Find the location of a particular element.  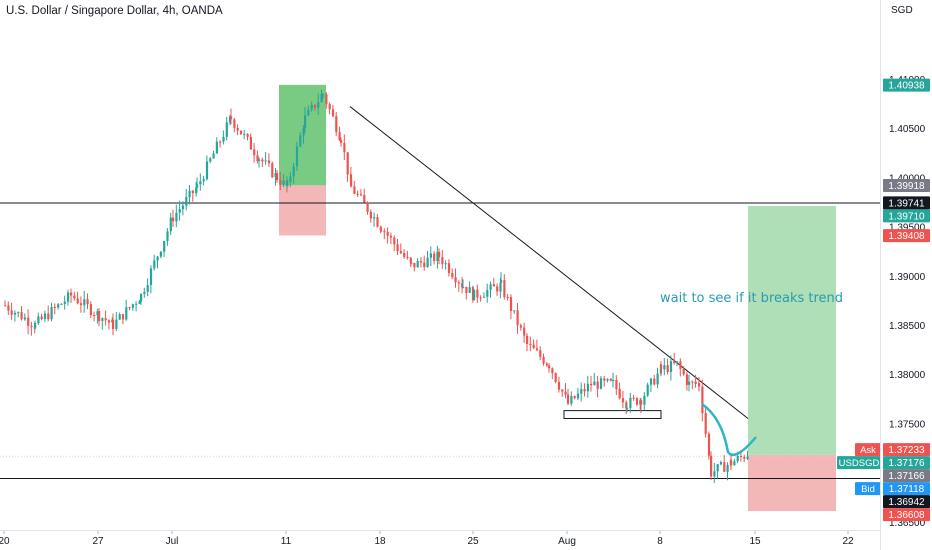

trend-note: wait to see if it breaks trend is located at coordinates (752, 298).